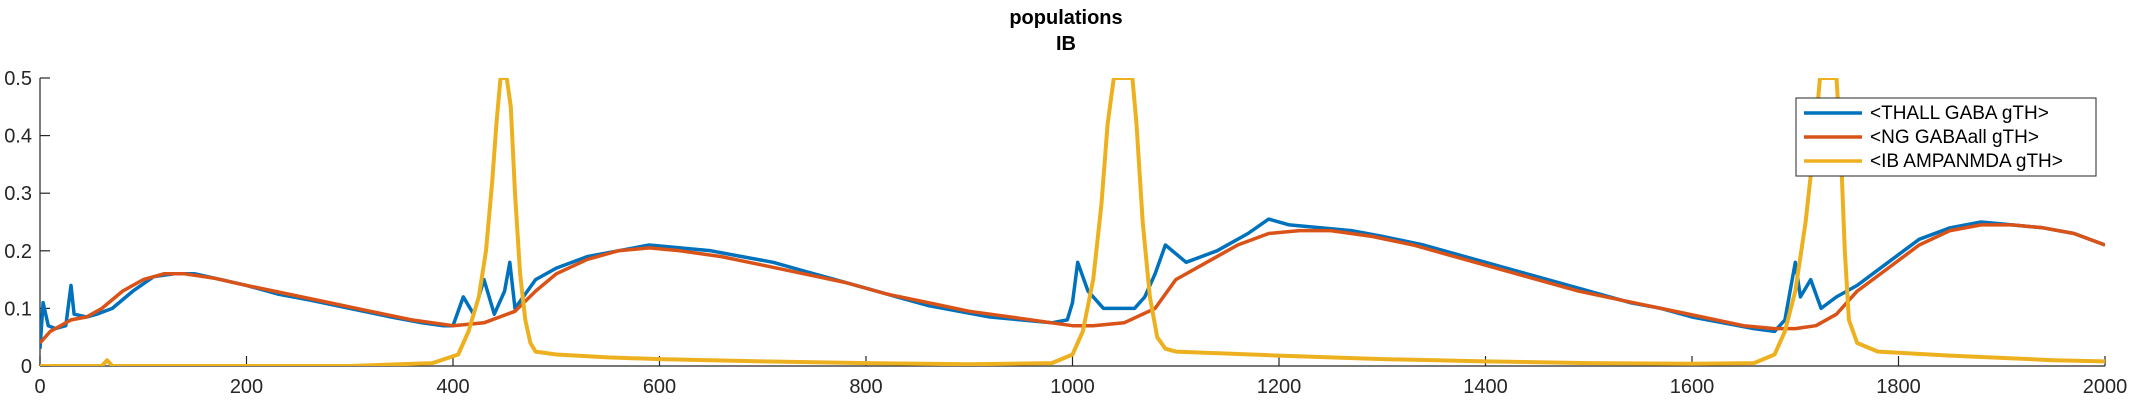  I want to click on x-tick-label: 1600, so click(1692, 387).